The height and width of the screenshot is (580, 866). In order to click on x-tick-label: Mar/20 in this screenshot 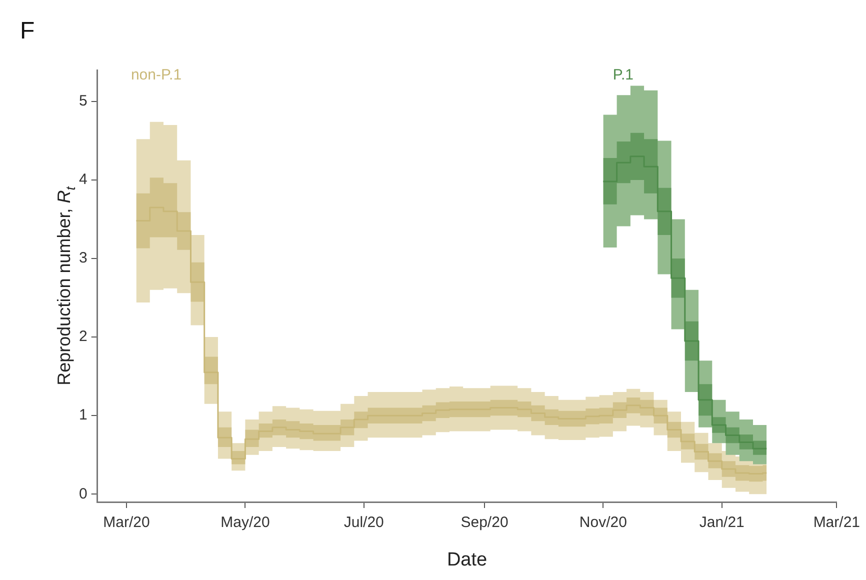, I will do `click(126, 523)`.